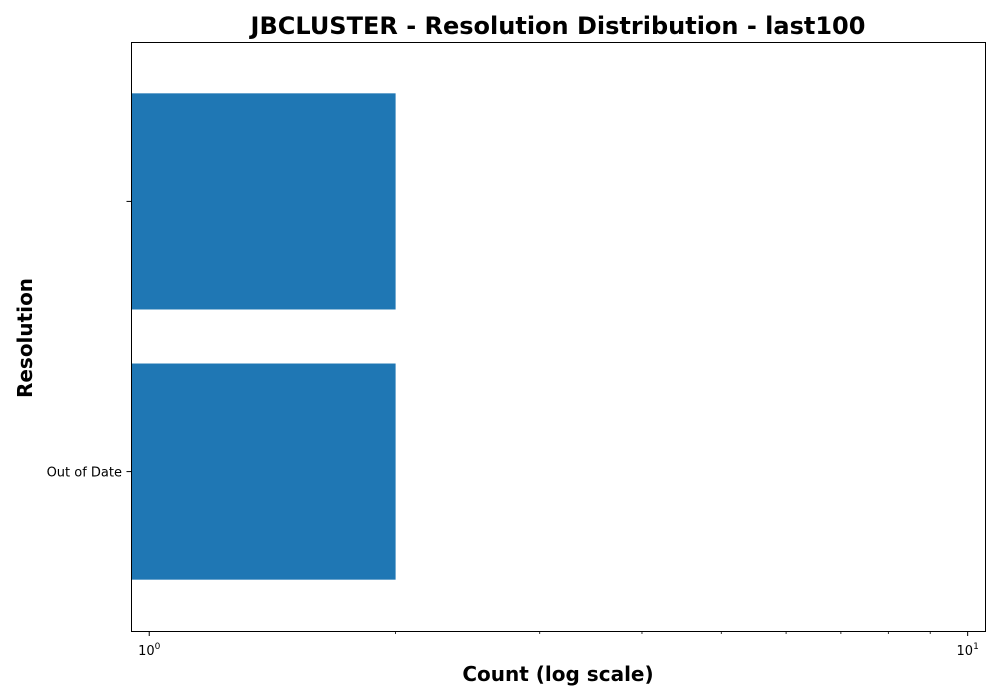  What do you see at coordinates (558, 645) in the screenshot?
I see `x-ticks-group: 100 10¹` at bounding box center [558, 645].